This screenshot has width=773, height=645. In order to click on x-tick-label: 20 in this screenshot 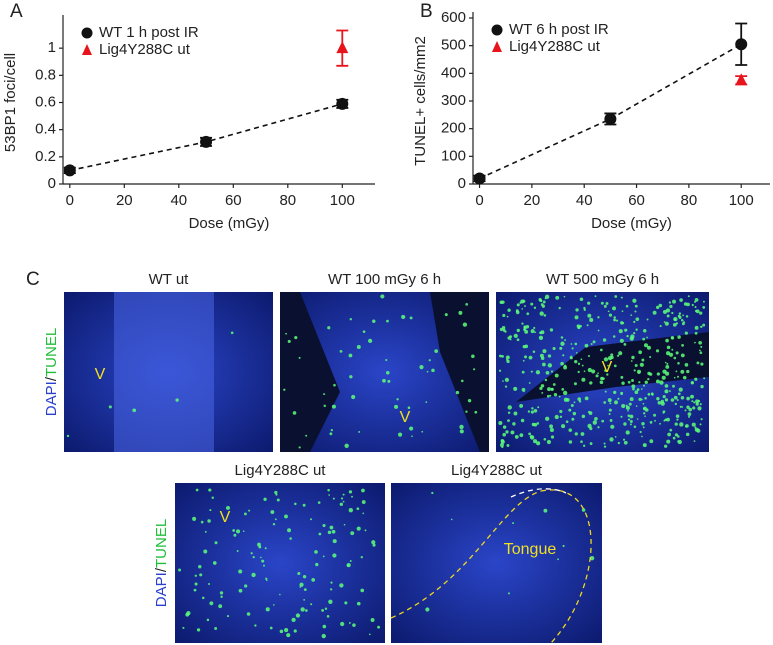, I will do `click(532, 200)`.